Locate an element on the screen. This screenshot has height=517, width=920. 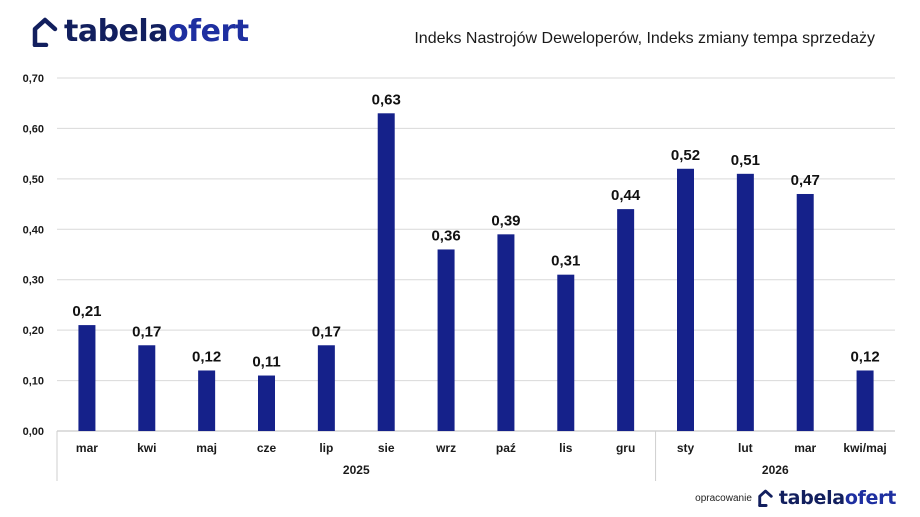
data-label: 0,44 is located at coordinates (626, 195).